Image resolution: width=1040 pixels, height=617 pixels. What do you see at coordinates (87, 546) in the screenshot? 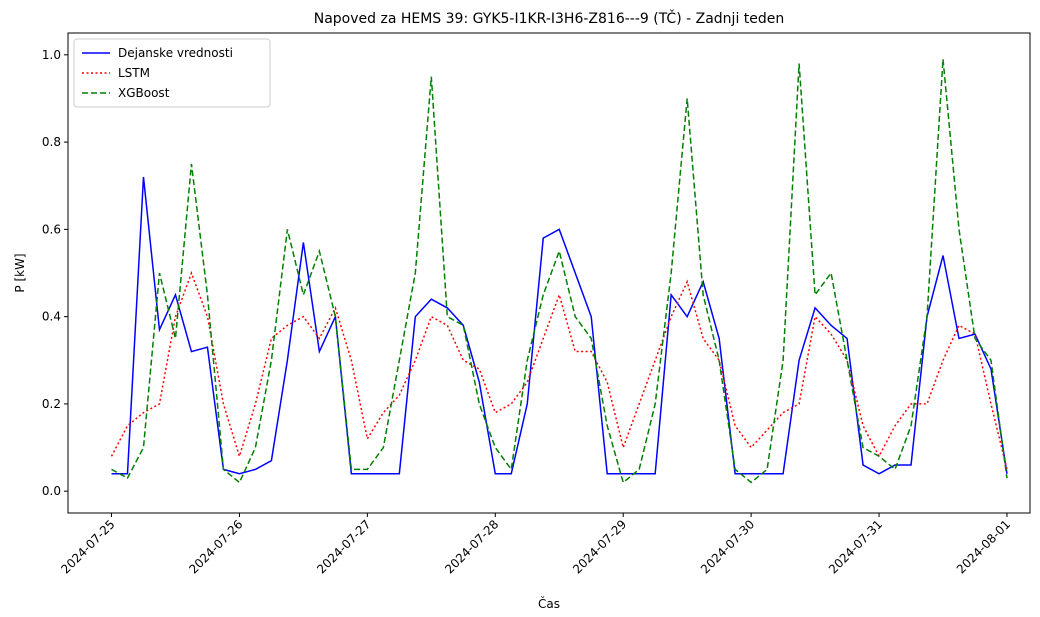
I see `x-tick-label: 2024-07-25` at bounding box center [87, 546].